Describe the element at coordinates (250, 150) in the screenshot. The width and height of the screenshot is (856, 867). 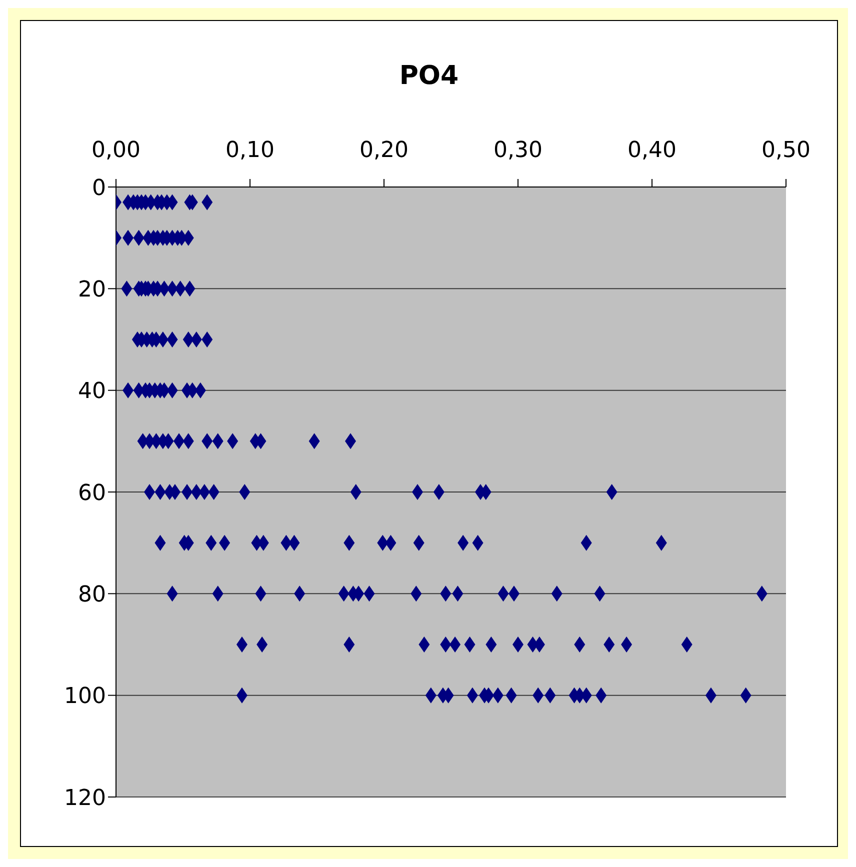
I see `x-tick-label: 0,10` at that location.